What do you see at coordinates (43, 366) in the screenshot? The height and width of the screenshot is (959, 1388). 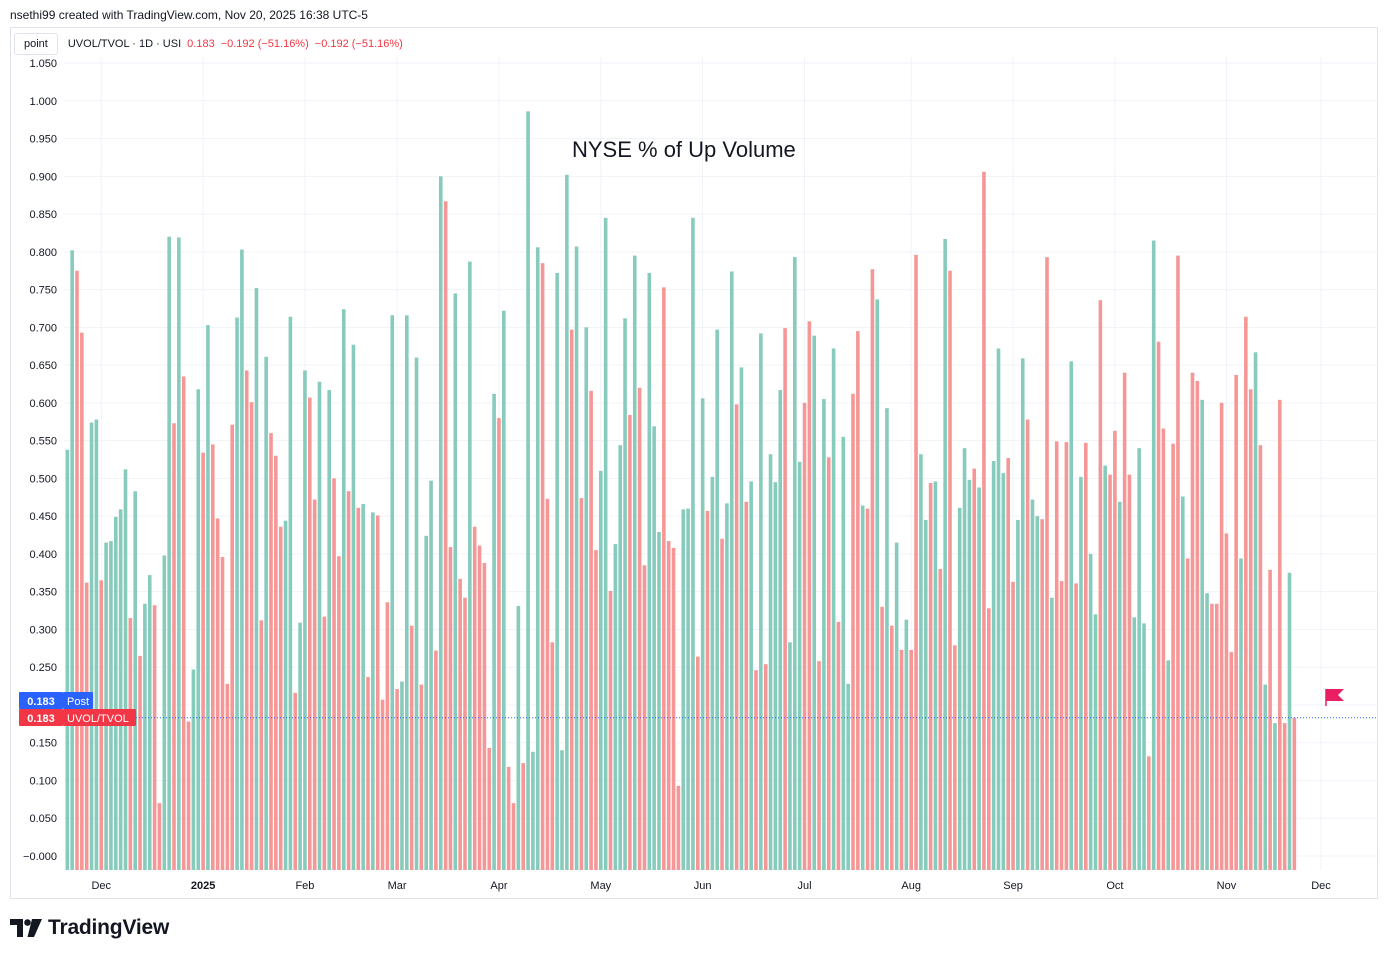 I see `y-tick-label: 0.650` at bounding box center [43, 366].